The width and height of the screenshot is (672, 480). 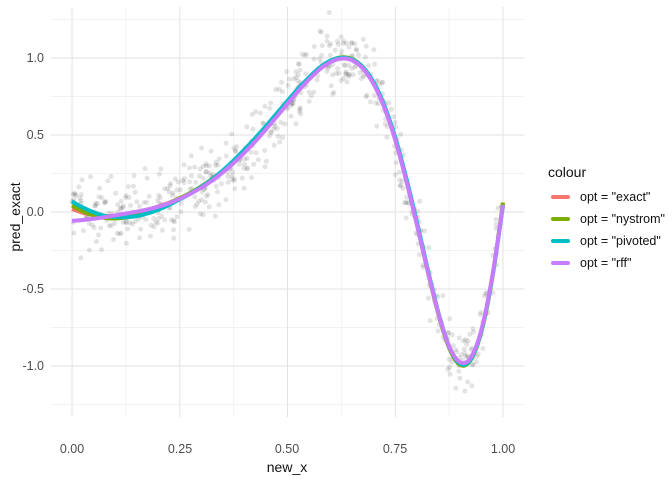 I want to click on x-tick-label: 0.75, so click(x=395, y=449).